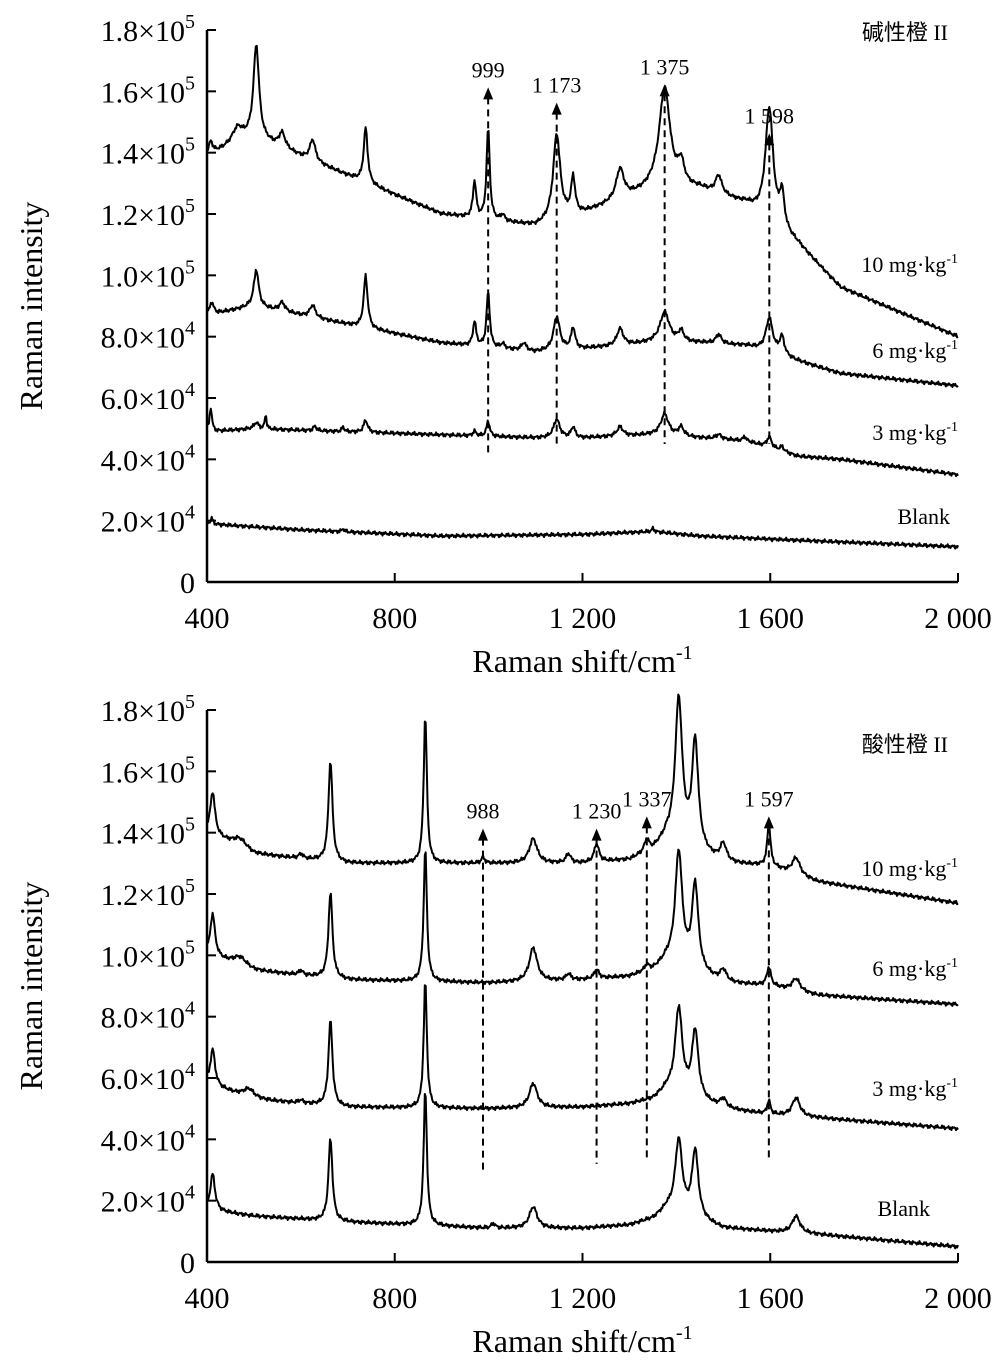 This screenshot has height=1368, width=1000. Describe the element at coordinates (597, 811) in the screenshot. I see `peak-label: 1 230` at that location.